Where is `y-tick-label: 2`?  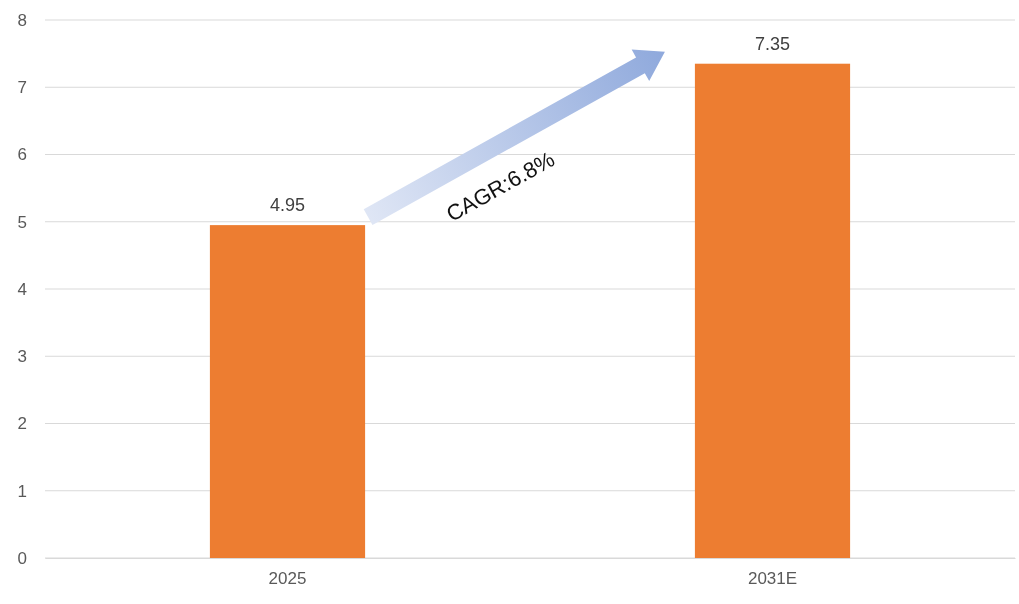
y-tick-label: 2 is located at coordinates (22, 424).